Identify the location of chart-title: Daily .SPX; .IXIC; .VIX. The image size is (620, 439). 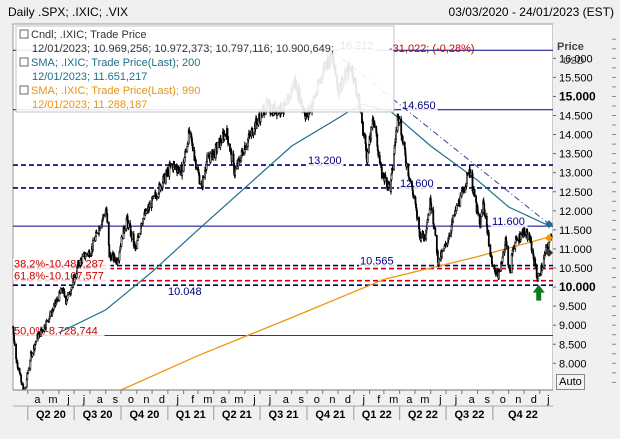
(68, 12).